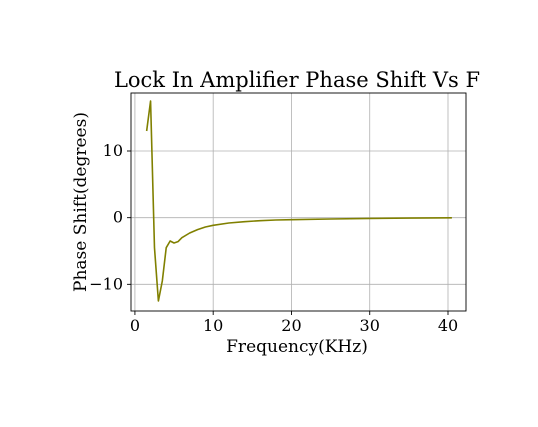 Image resolution: width=538 pixels, height=427 pixels. Describe the element at coordinates (370, 325) in the screenshot. I see `x-tick-label: 30` at that location.